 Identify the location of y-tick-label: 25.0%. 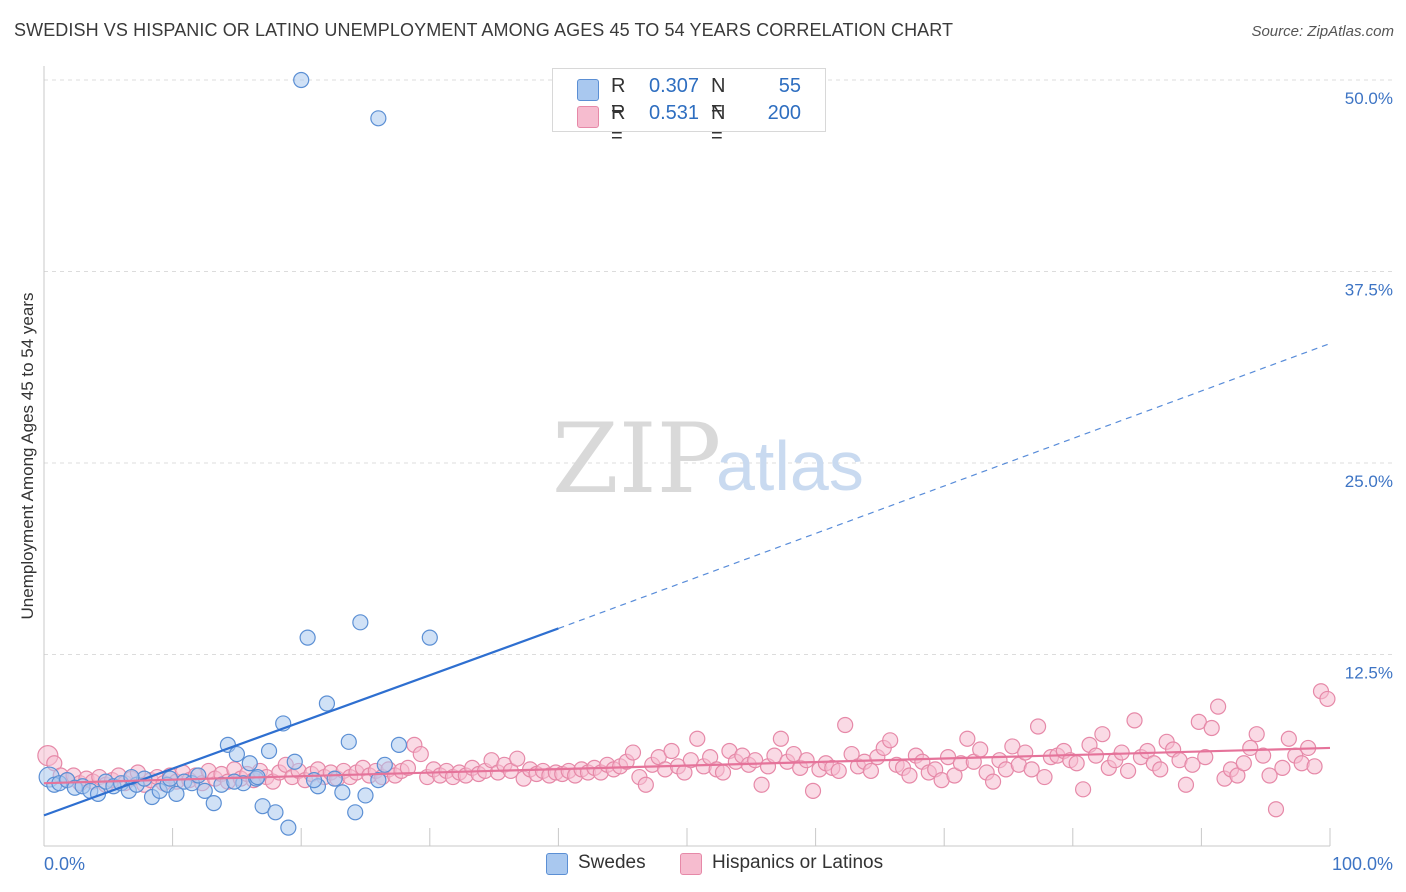
(1369, 481).